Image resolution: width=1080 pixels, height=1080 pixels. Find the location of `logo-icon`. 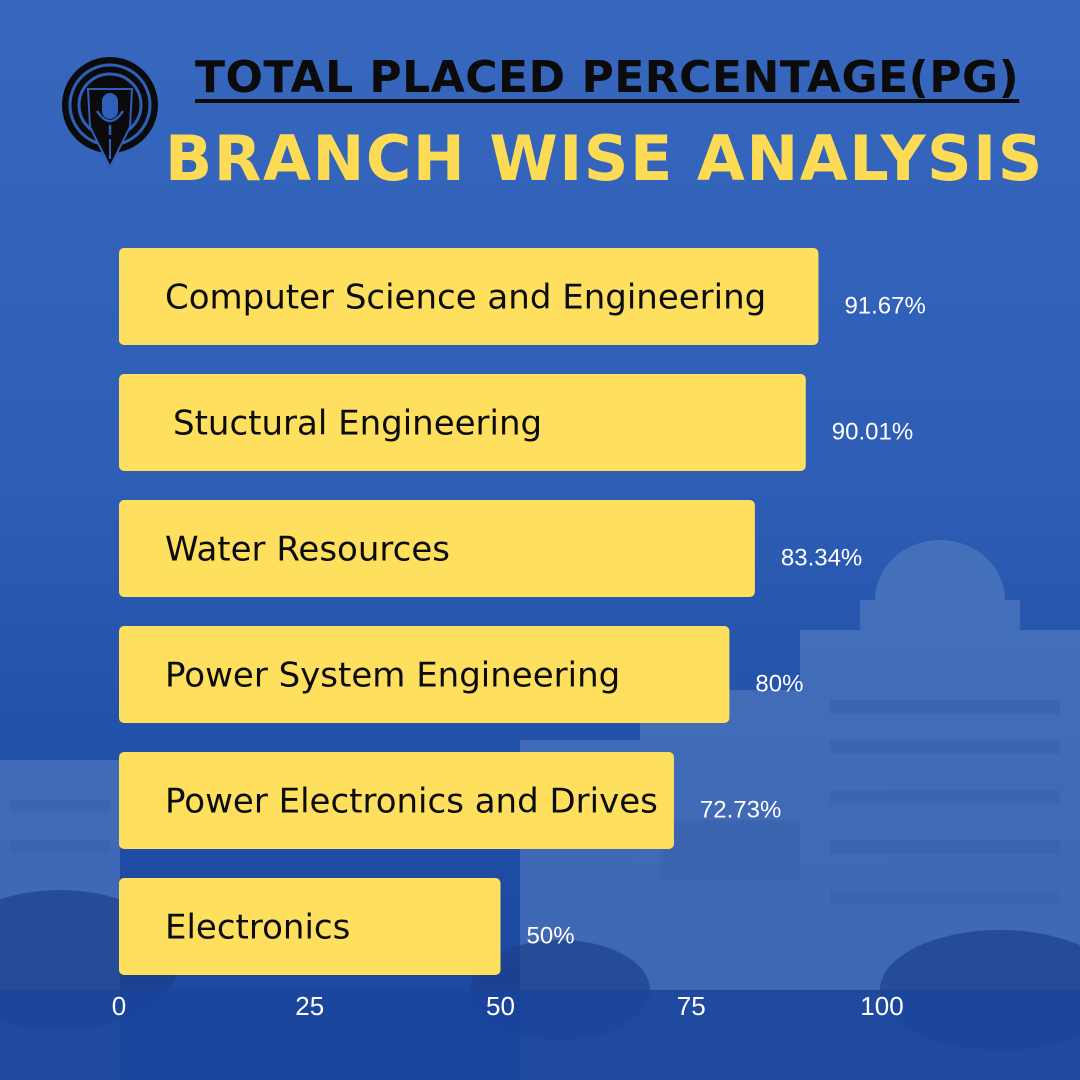

logo-icon is located at coordinates (110, 113).